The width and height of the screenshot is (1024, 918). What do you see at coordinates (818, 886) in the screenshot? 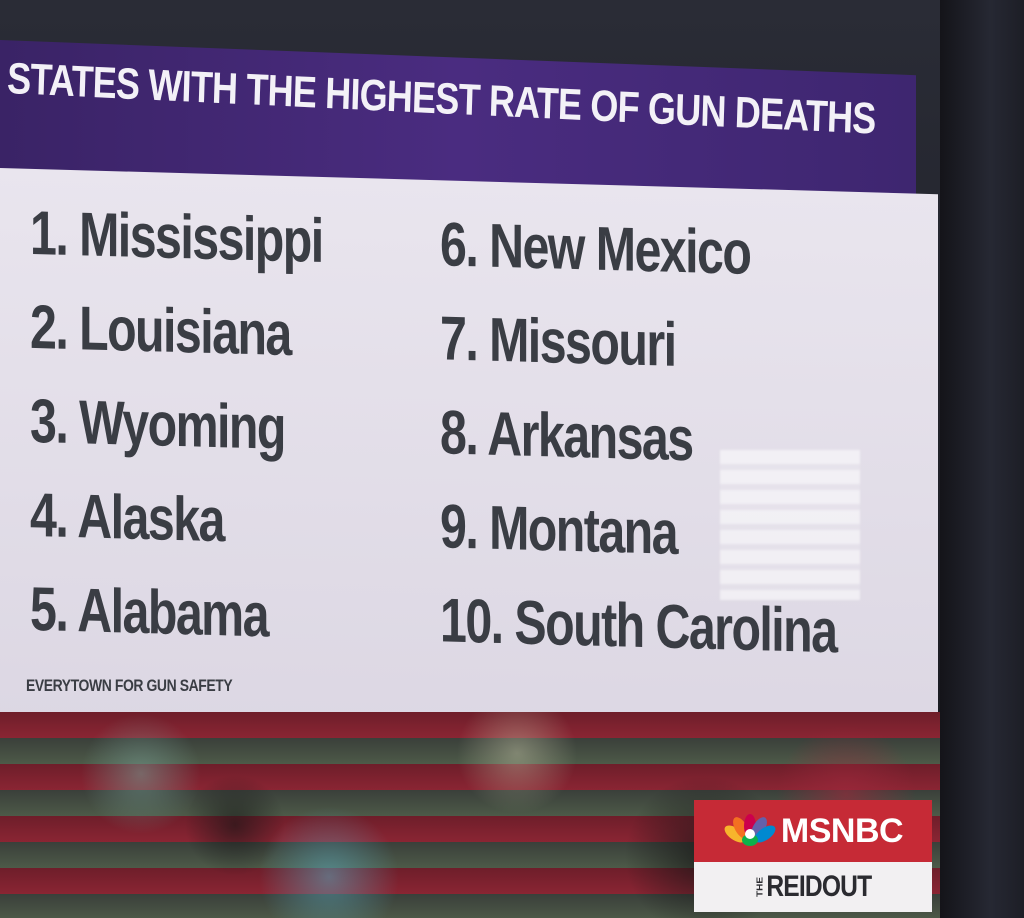
I see `show-title: REIDOUT` at bounding box center [818, 886].